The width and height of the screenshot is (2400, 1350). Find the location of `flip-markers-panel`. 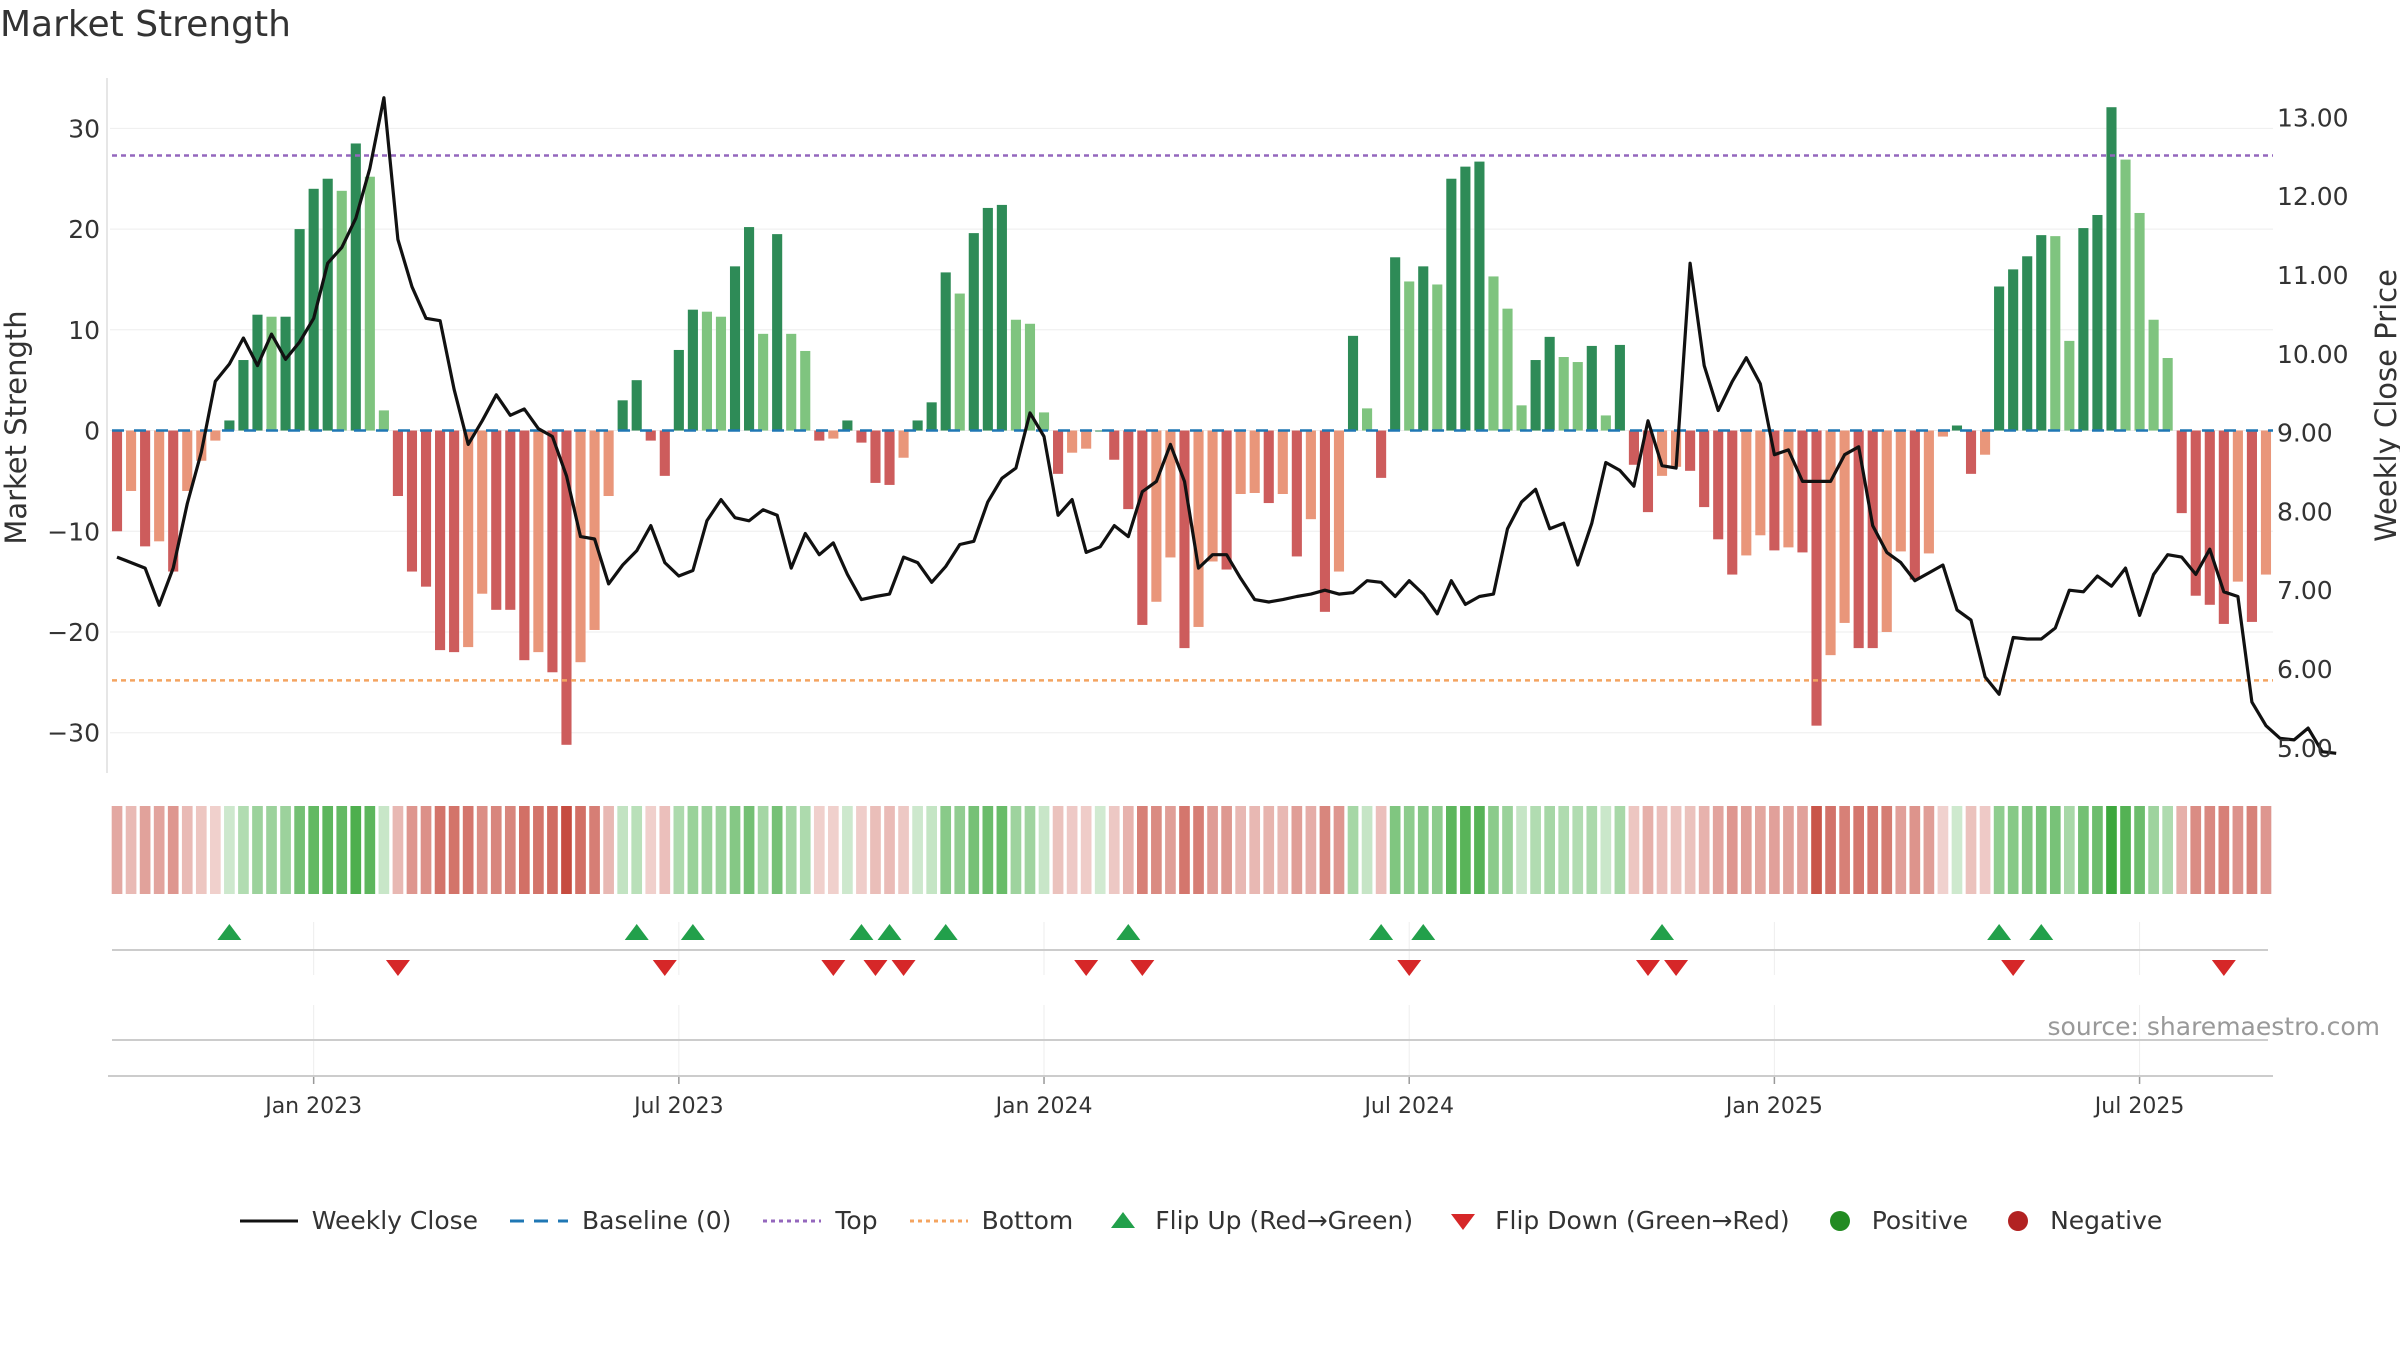

flip-markers-panel is located at coordinates (1190, 950).